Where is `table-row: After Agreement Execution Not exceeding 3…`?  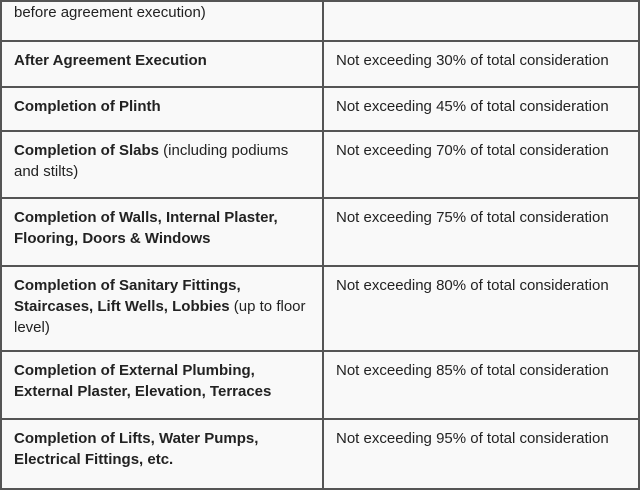 table-row: After Agreement Execution Not exceeding 3… is located at coordinates (320, 64).